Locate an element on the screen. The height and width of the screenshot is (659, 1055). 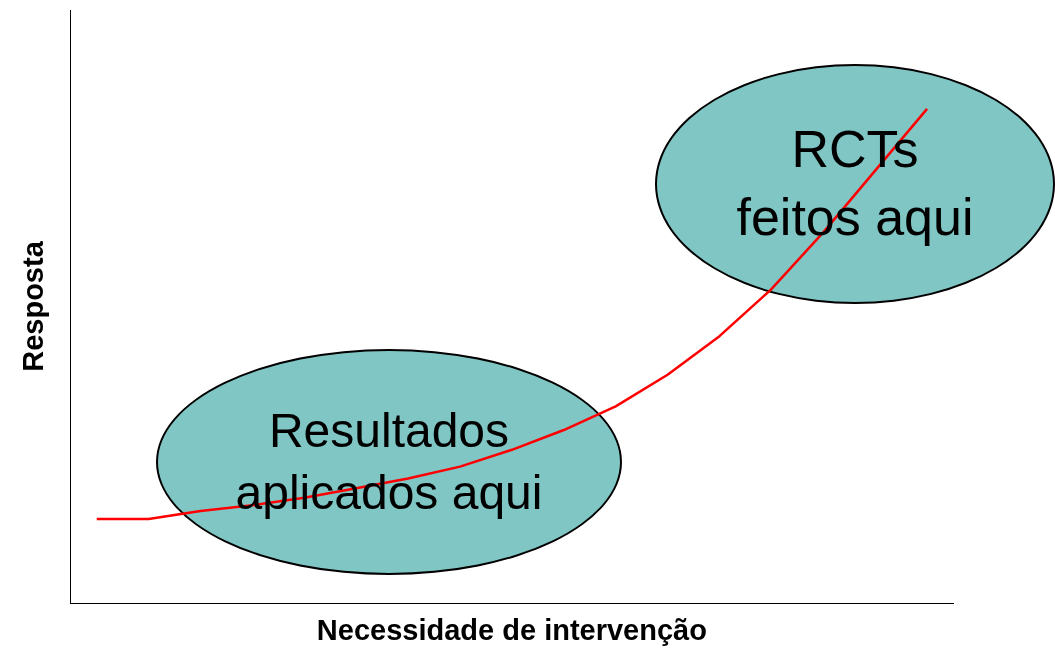
y-axis-title: Resposta is located at coordinates (33, 306).